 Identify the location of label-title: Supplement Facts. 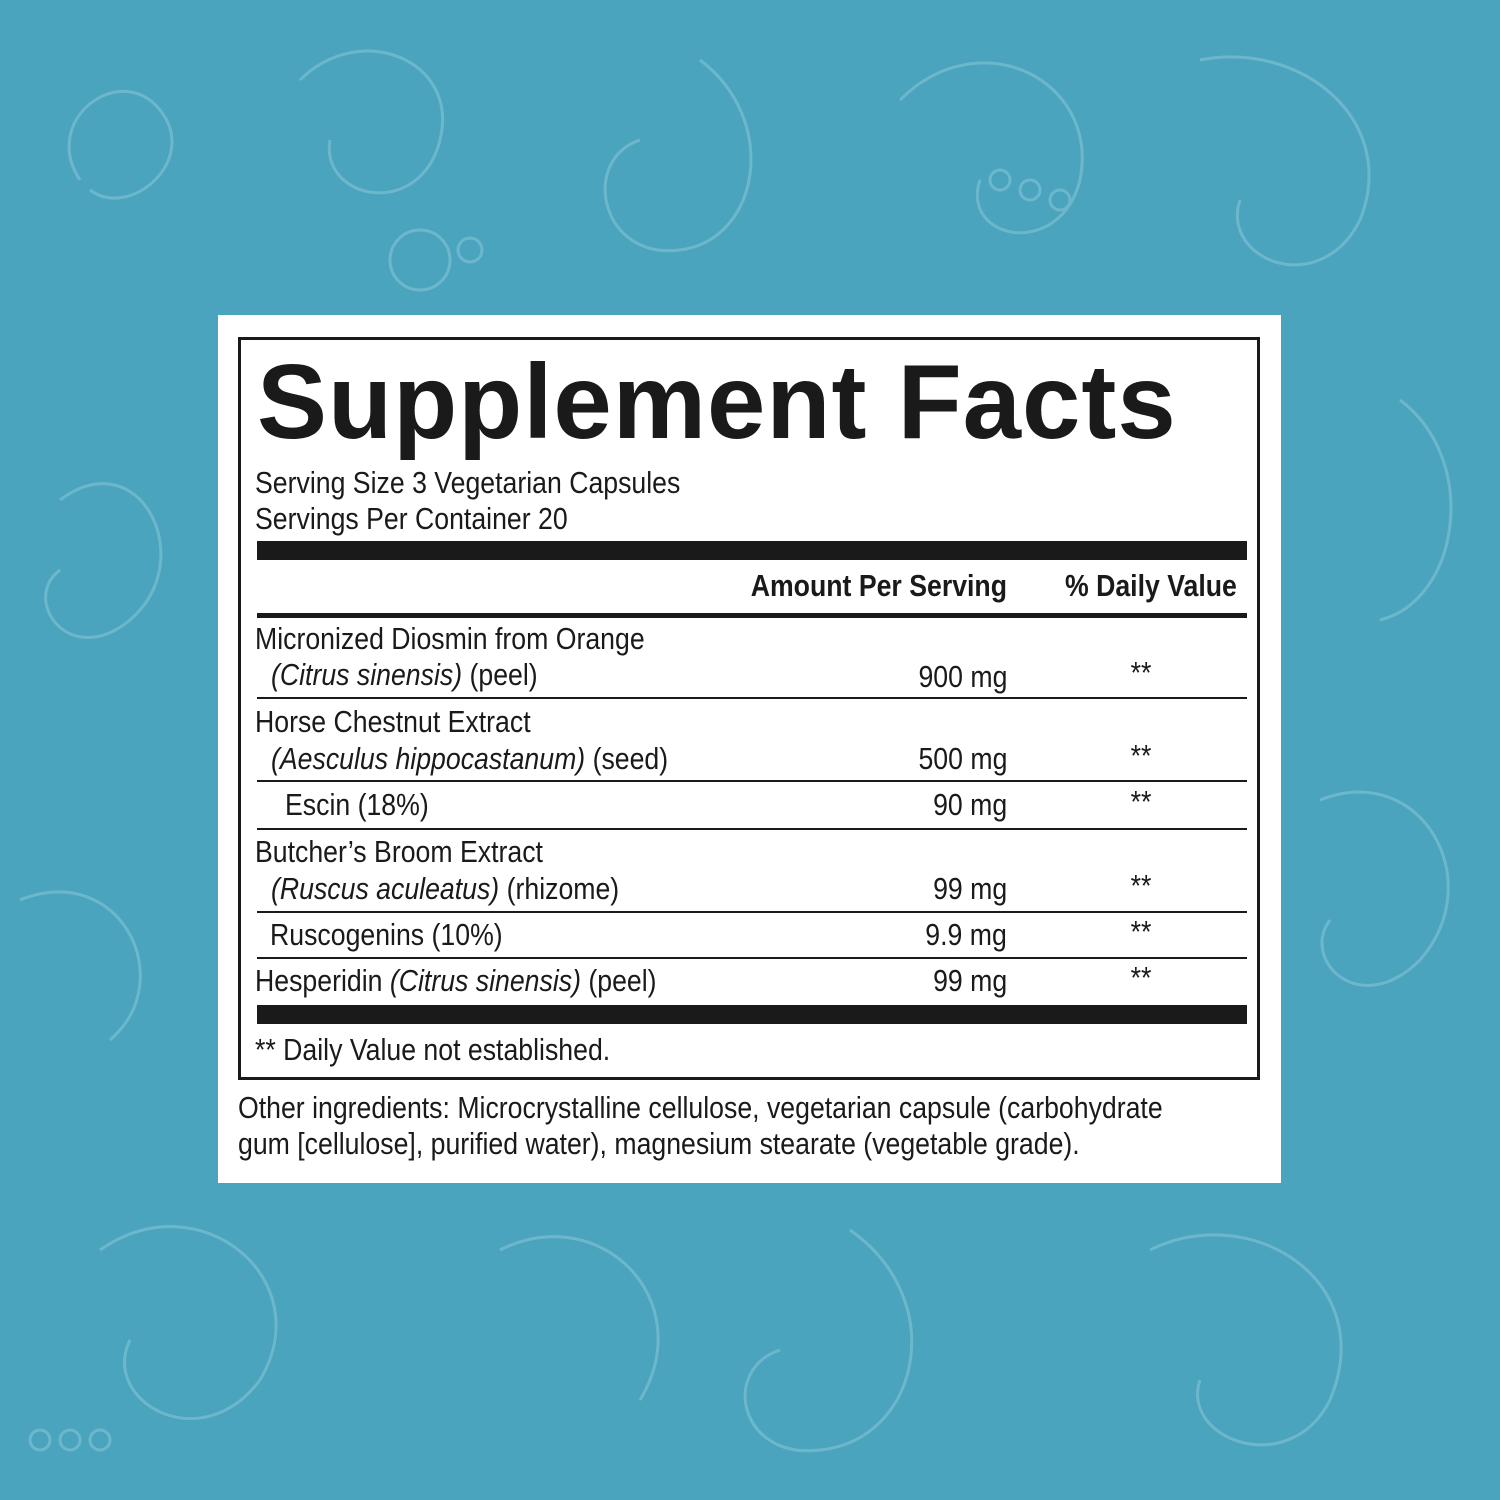
(717, 402).